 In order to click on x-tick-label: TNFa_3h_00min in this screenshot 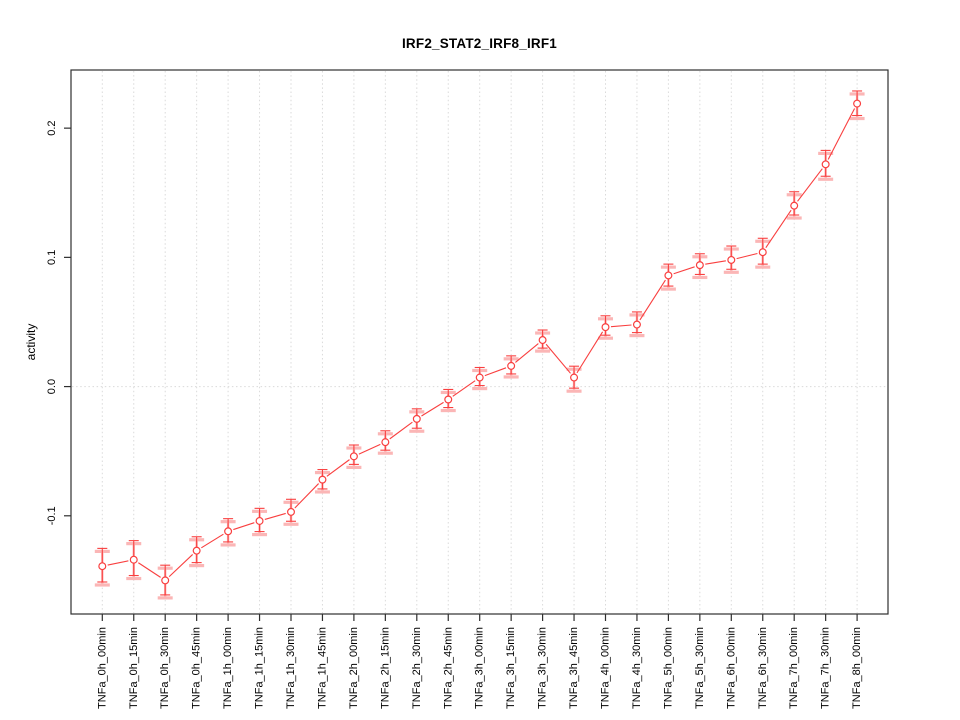, I will do `click(480, 668)`.